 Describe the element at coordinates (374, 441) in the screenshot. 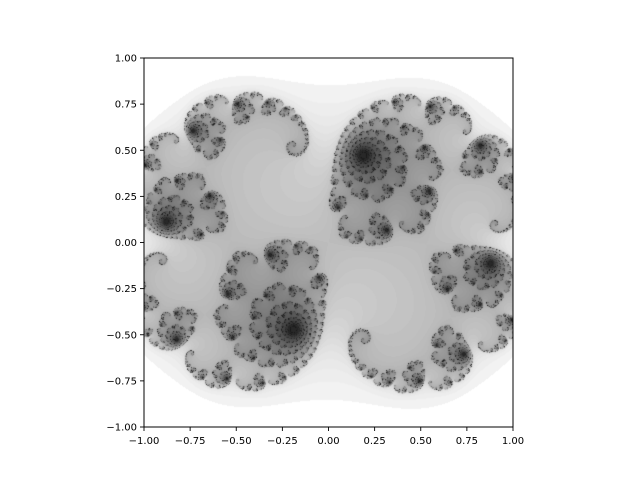

I see `x-tick-label: 0.25` at that location.